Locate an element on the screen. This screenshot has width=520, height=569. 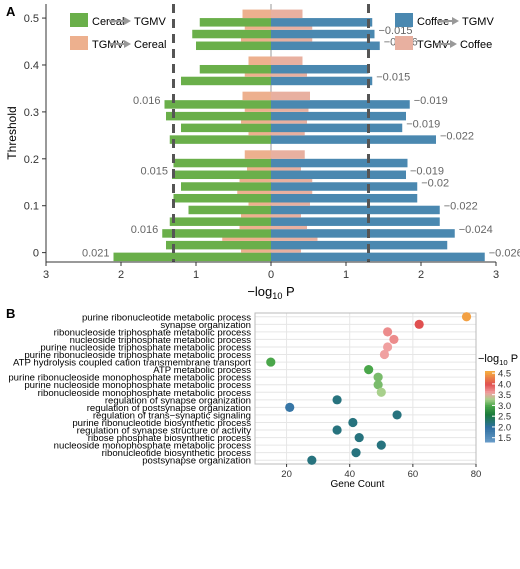
bar-label-right: −0.024 is located at coordinates (476, 230).